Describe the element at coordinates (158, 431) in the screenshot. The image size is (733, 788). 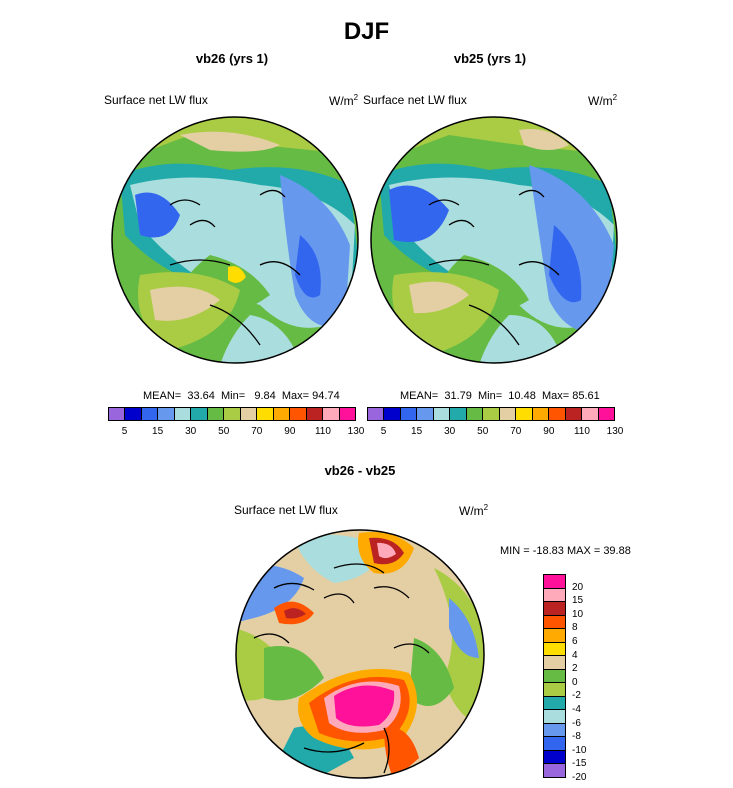
I see `panel1-colorbar-tick-label: 15` at that location.